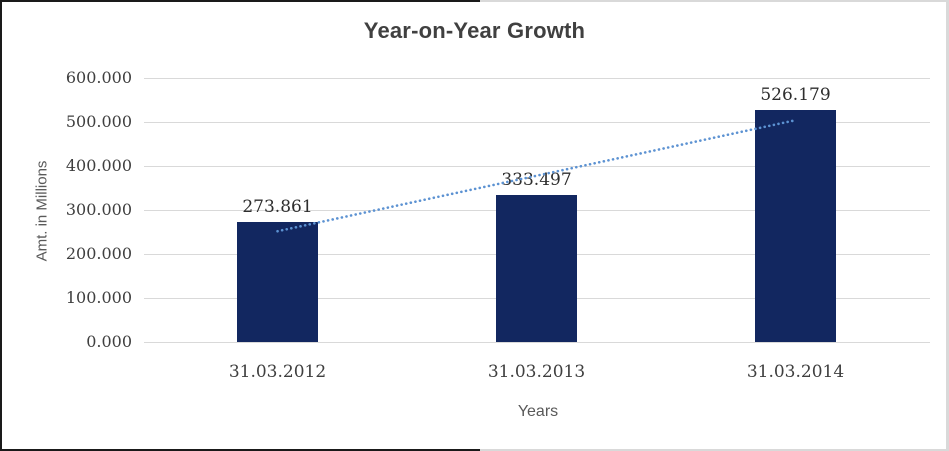 This screenshot has height=451, width=949. Describe the element at coordinates (98, 297) in the screenshot. I see `y-tick-label: 100.000` at that location.